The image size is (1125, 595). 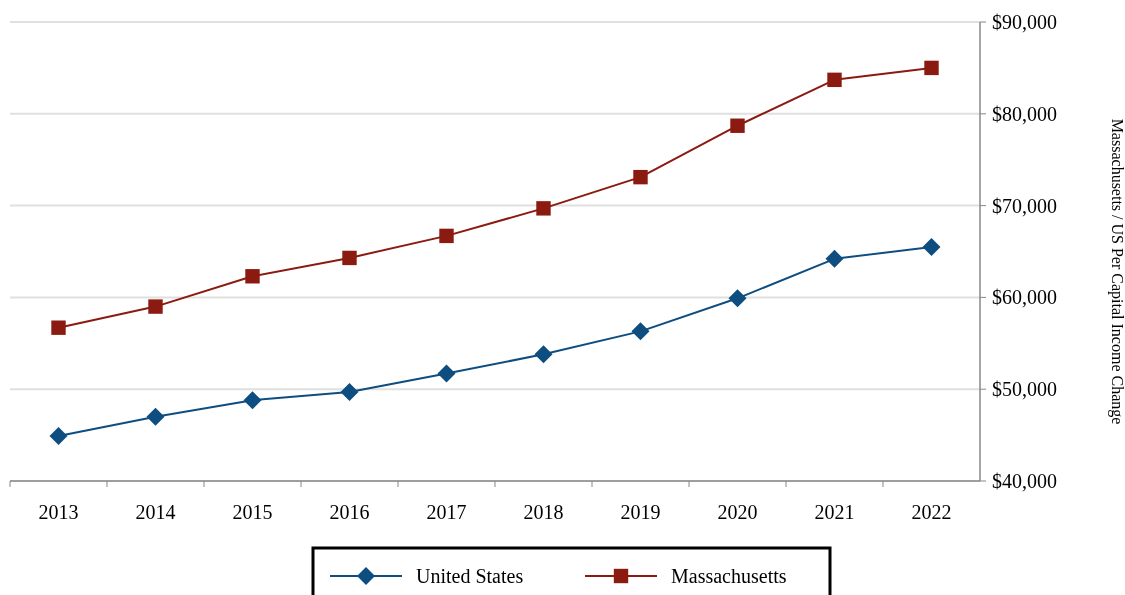 What do you see at coordinates (446, 512) in the screenshot?
I see `x-tick-label: 2017` at bounding box center [446, 512].